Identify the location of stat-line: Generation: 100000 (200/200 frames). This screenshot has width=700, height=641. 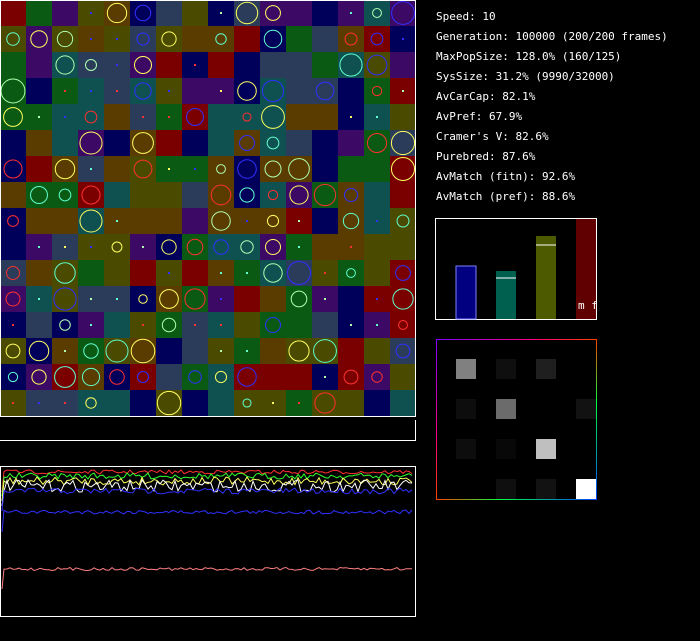
(552, 36).